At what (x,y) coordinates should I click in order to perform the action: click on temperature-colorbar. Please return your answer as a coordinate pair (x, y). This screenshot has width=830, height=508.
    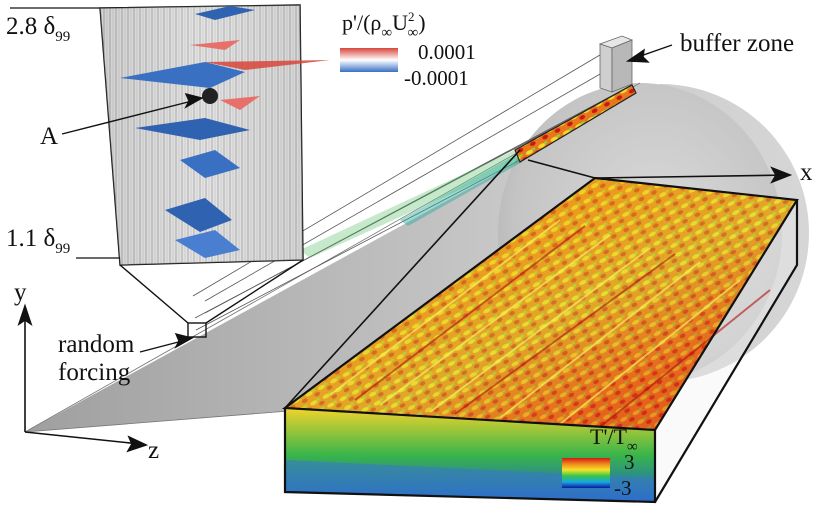
    Looking at the image, I should click on (586, 473).